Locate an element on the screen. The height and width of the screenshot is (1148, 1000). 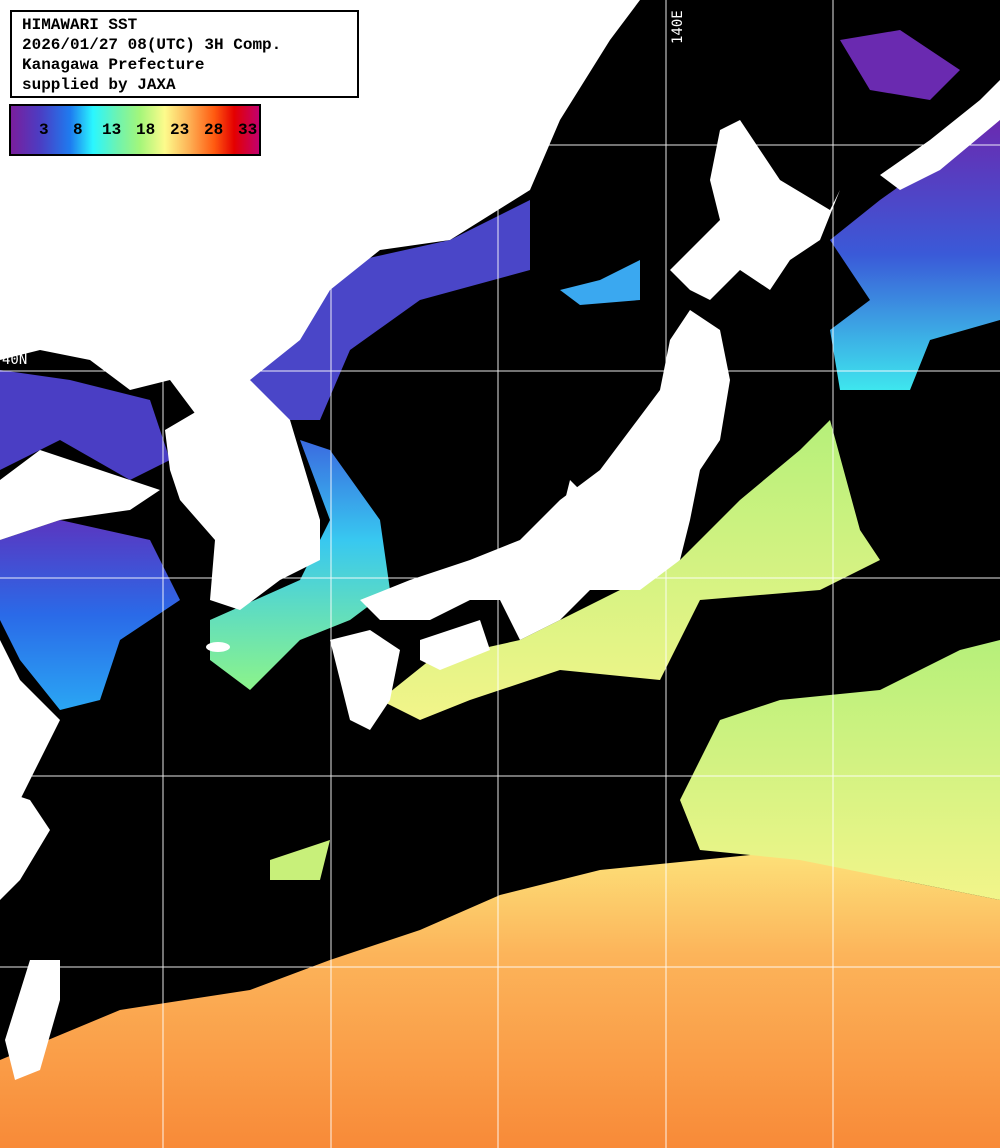
product-title: HIMAWARI SST is located at coordinates (80, 25).